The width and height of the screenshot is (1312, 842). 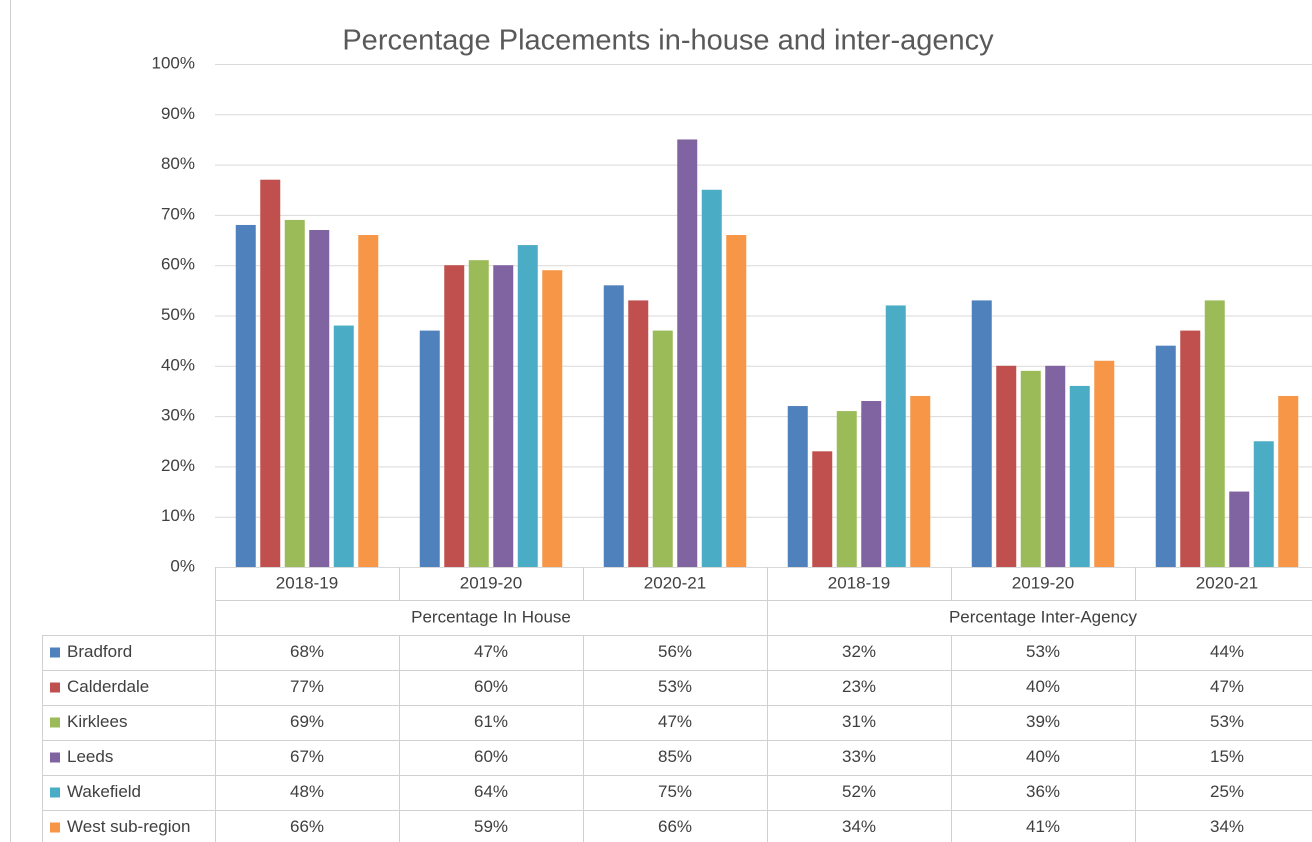 What do you see at coordinates (104, 791) in the screenshot?
I see `legend-label: Wakefield` at bounding box center [104, 791].